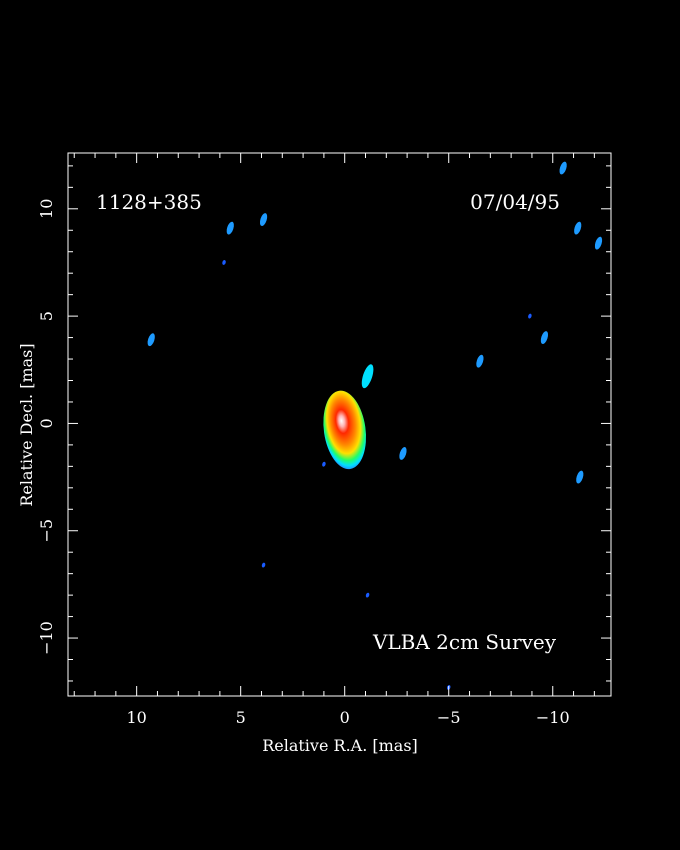  What do you see at coordinates (46, 638) in the screenshot?
I see `y-tick-label: −10` at bounding box center [46, 638].